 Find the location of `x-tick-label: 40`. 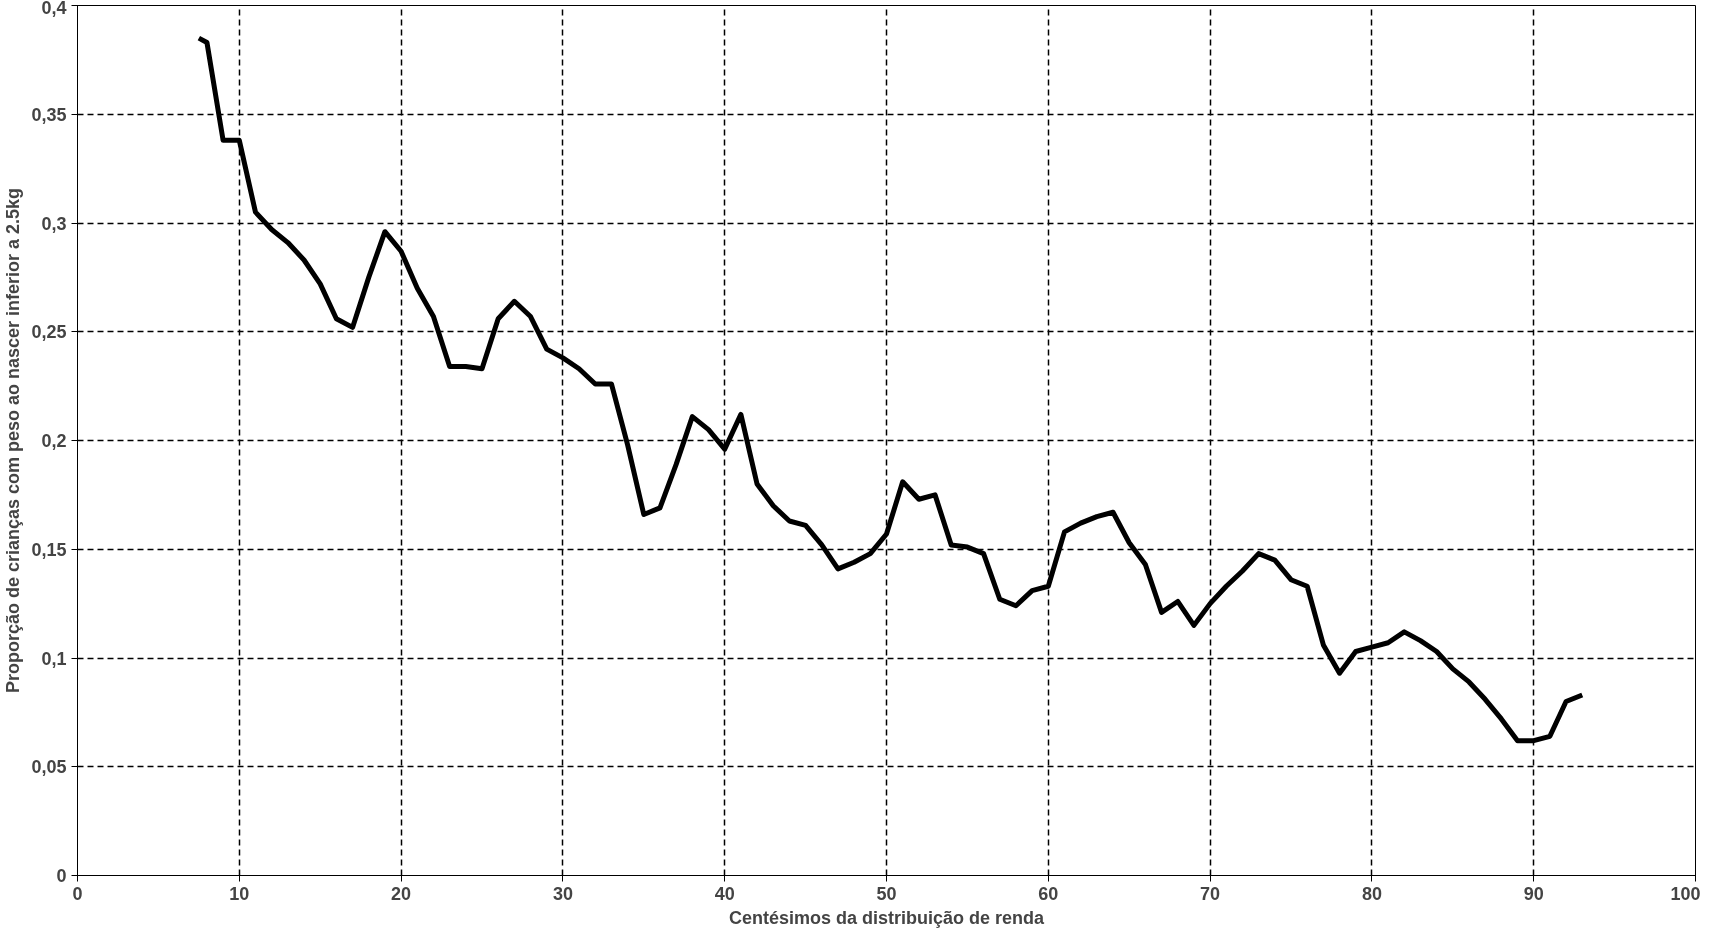

x-tick-label: 40 is located at coordinates (724, 893).